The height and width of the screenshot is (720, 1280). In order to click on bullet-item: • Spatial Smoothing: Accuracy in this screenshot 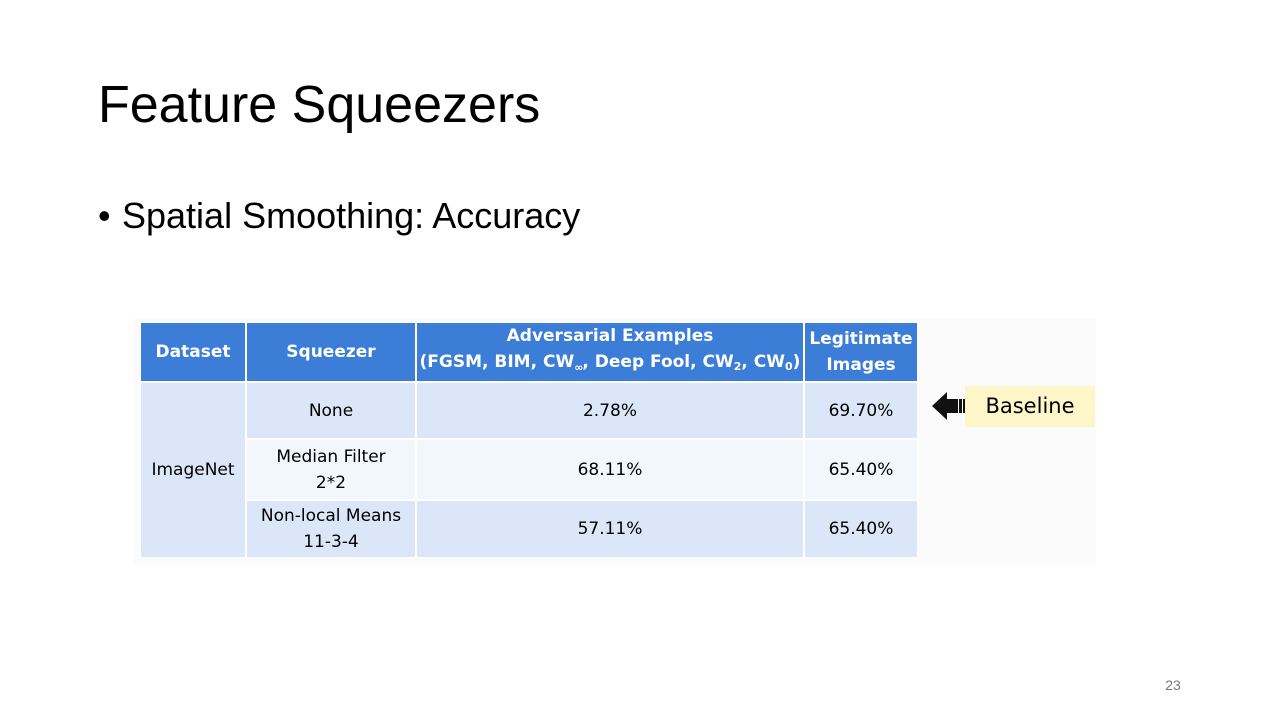, I will do `click(339, 216)`.